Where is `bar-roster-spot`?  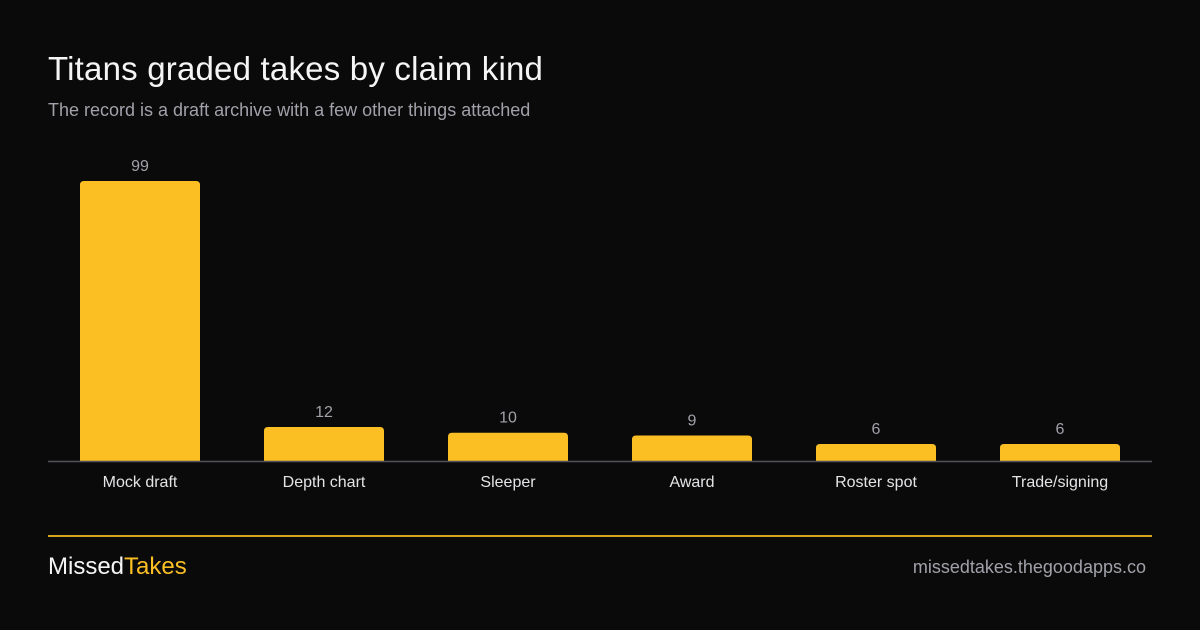 bar-roster-spot is located at coordinates (876, 452).